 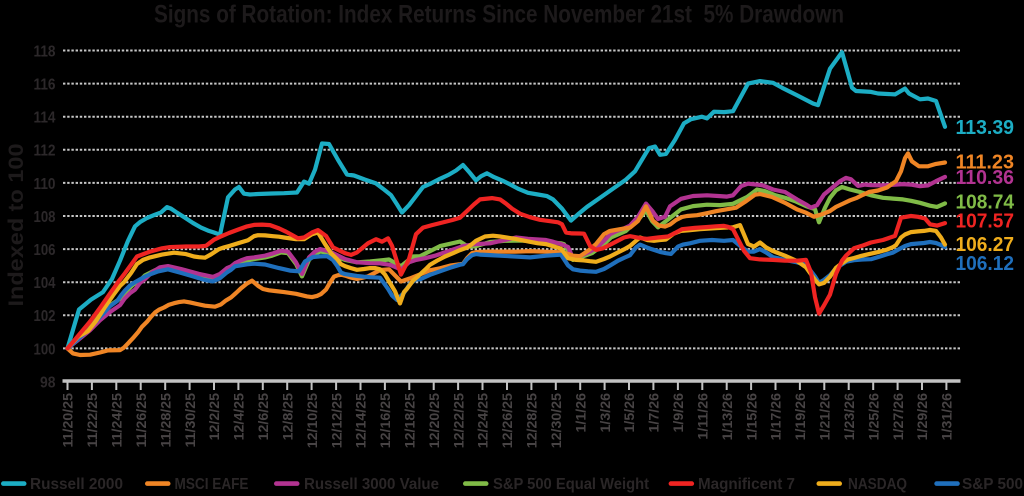 What do you see at coordinates (411, 420) in the screenshot?
I see `svg-text: 12/18/25` at bounding box center [411, 420].